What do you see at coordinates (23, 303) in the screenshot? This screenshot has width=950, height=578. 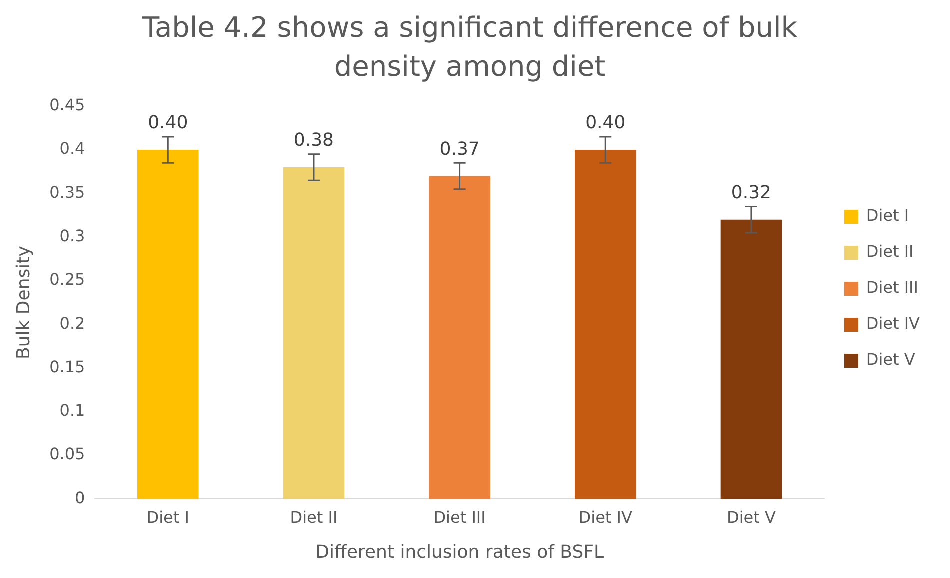 I see `y-axis-title: Bulk Density` at bounding box center [23, 303].